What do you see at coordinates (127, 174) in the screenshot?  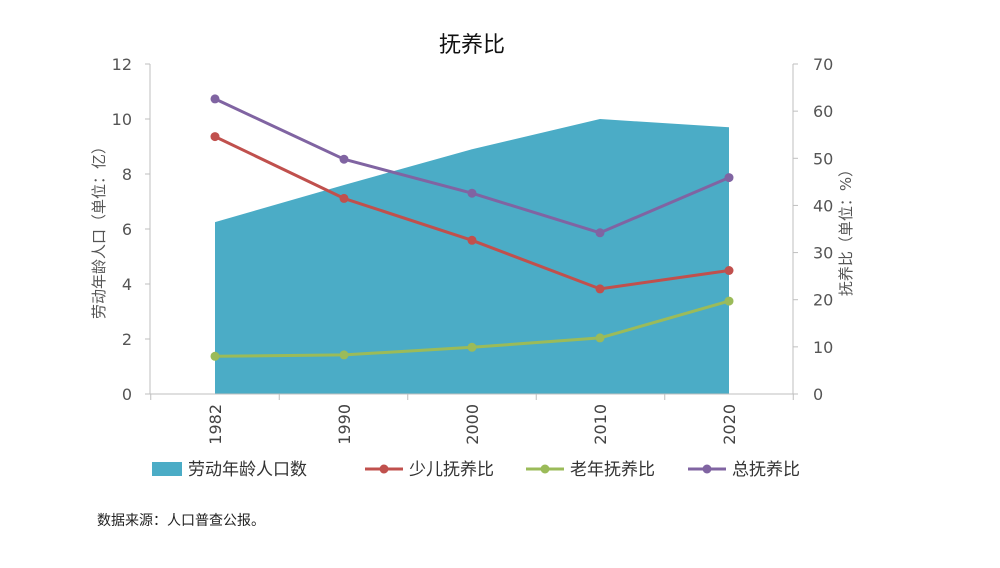 I see `left-tick-label: 8` at bounding box center [127, 174].